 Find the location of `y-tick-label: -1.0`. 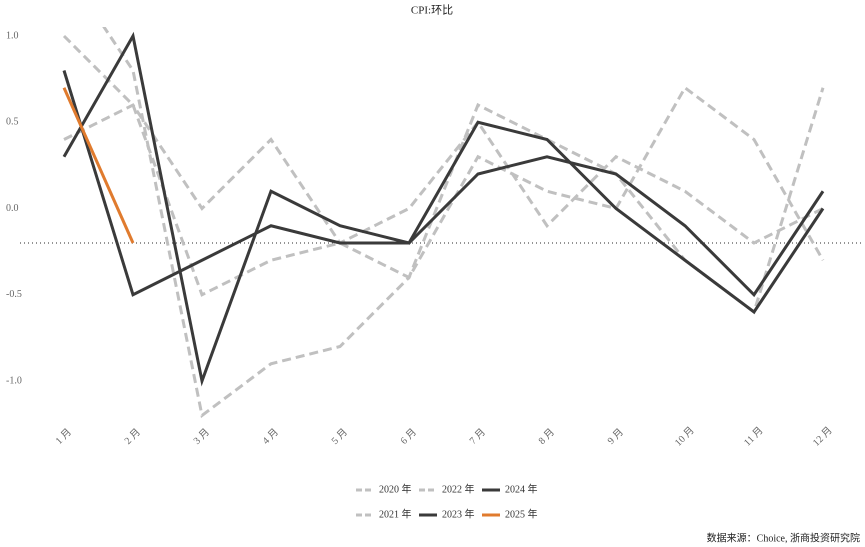

y-tick-label: -1.0 is located at coordinates (14, 380).